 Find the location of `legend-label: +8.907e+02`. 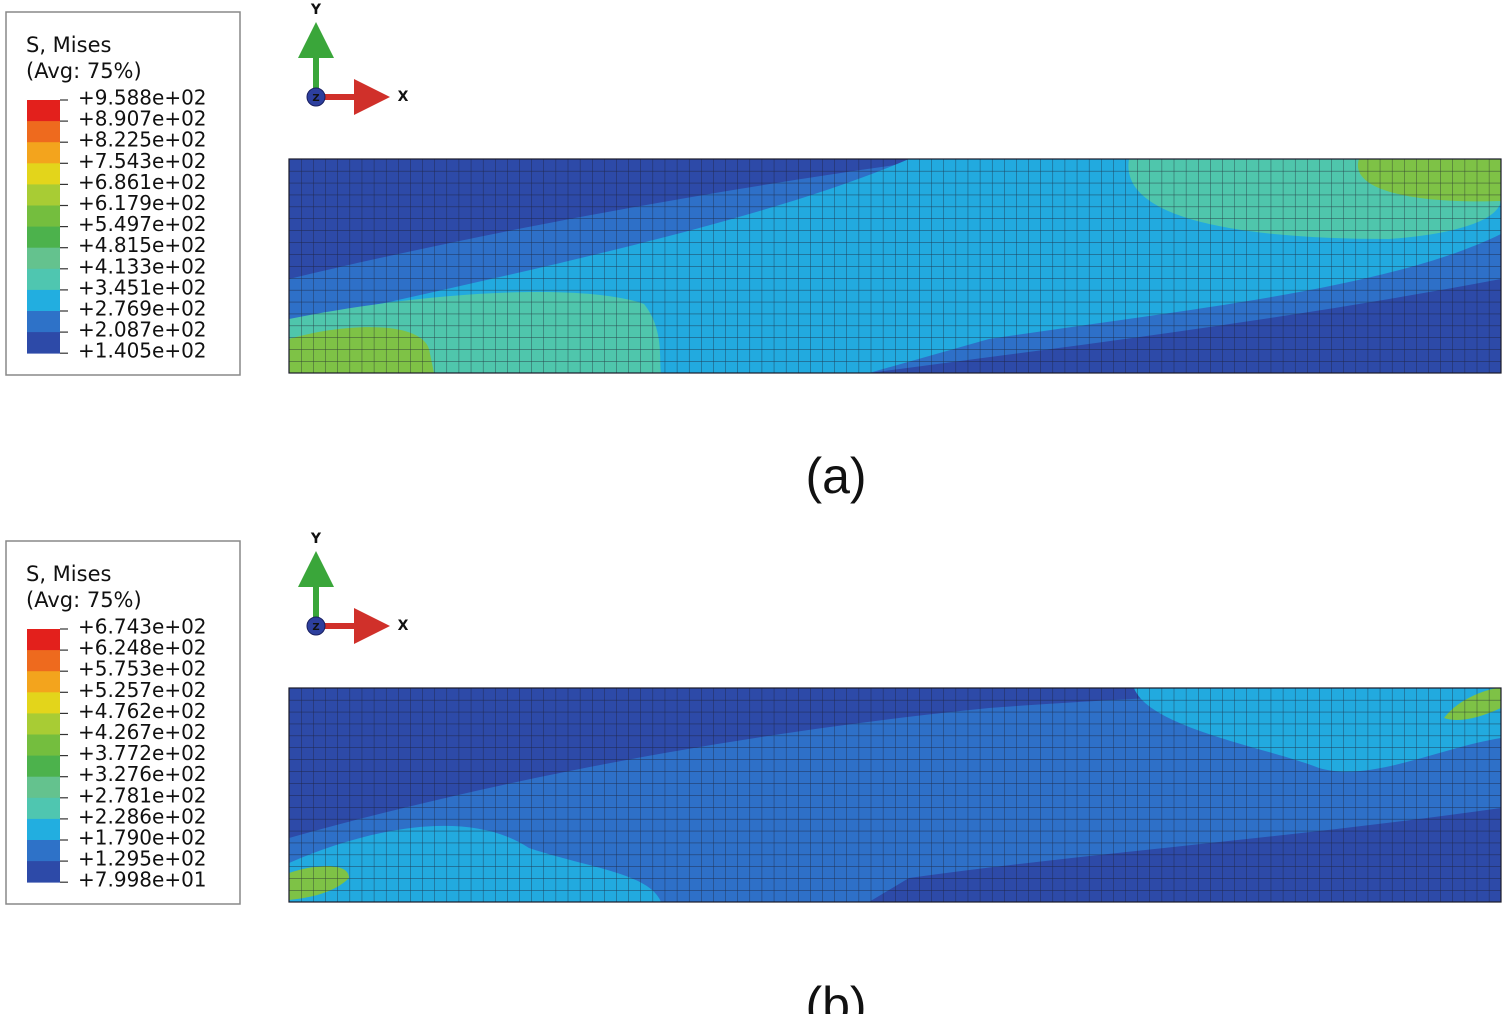

legend-label: +8.907e+02 is located at coordinates (142, 119).